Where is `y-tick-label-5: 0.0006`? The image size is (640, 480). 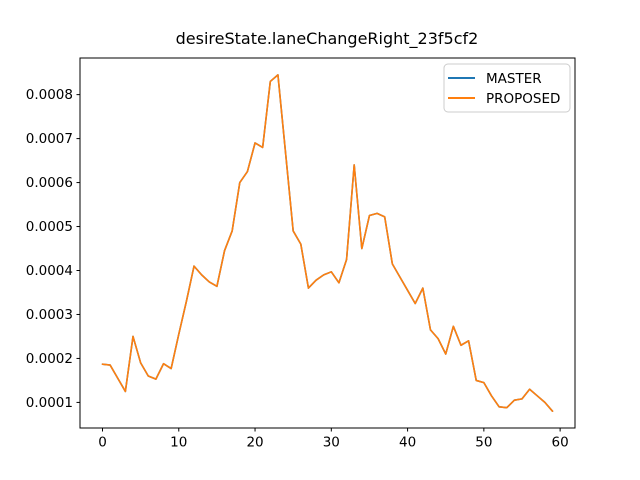 y-tick-label-5: 0.0006 is located at coordinates (49, 183).